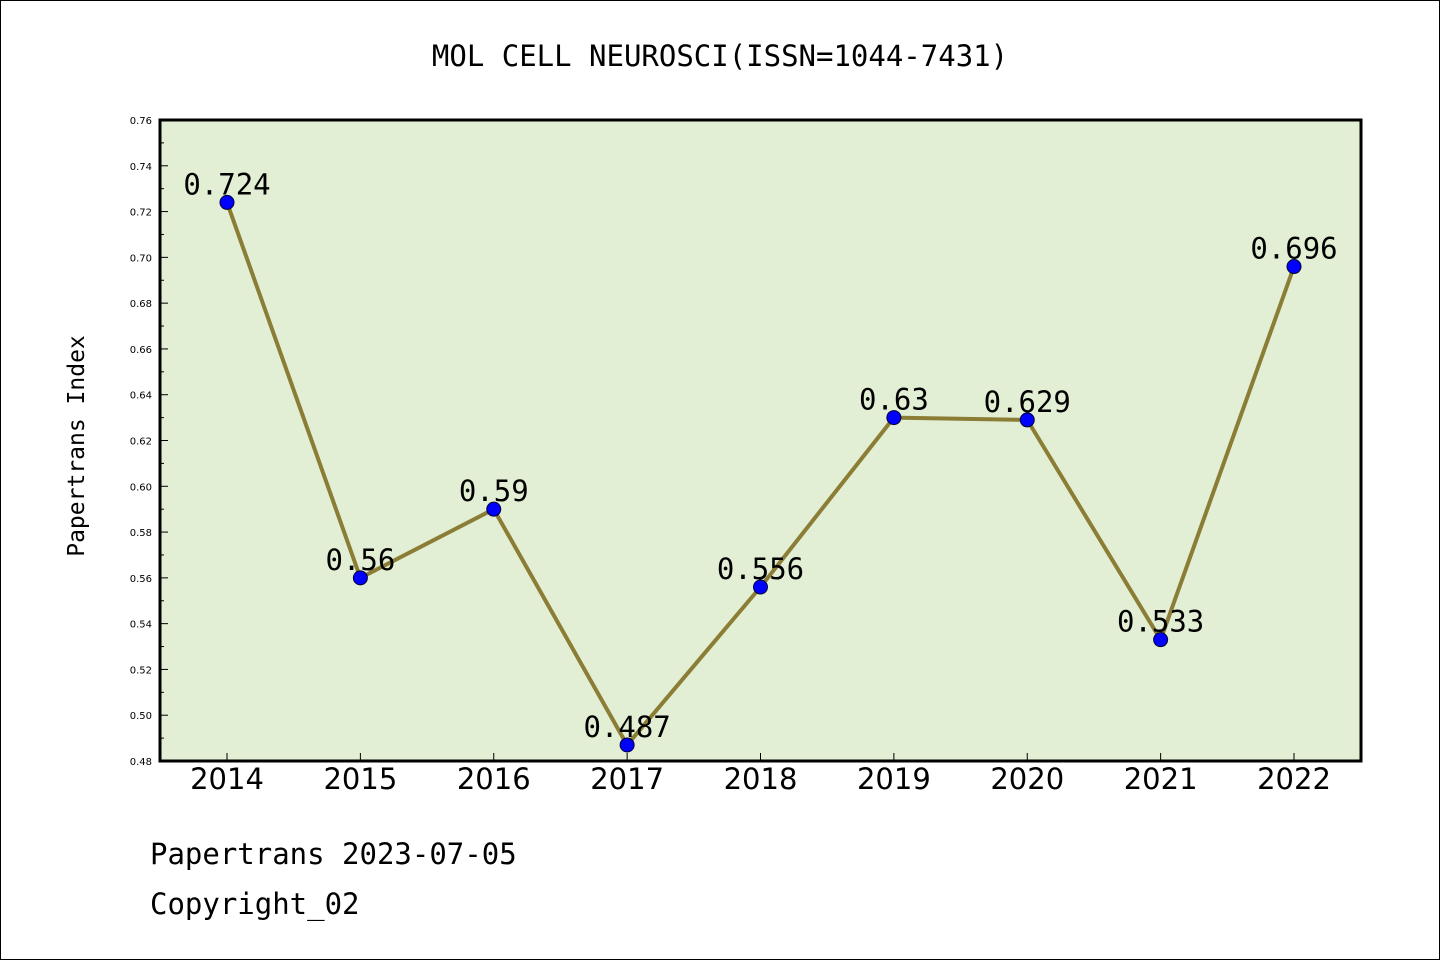 The width and height of the screenshot is (1440, 960). Describe the element at coordinates (1293, 249) in the screenshot. I see `data-label: 0.696` at that location.